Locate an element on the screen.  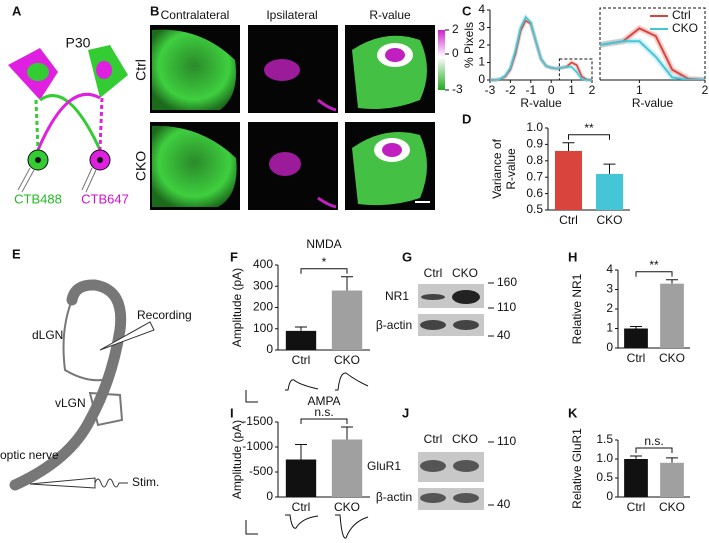
significance-label: n.s. is located at coordinates (653, 441).